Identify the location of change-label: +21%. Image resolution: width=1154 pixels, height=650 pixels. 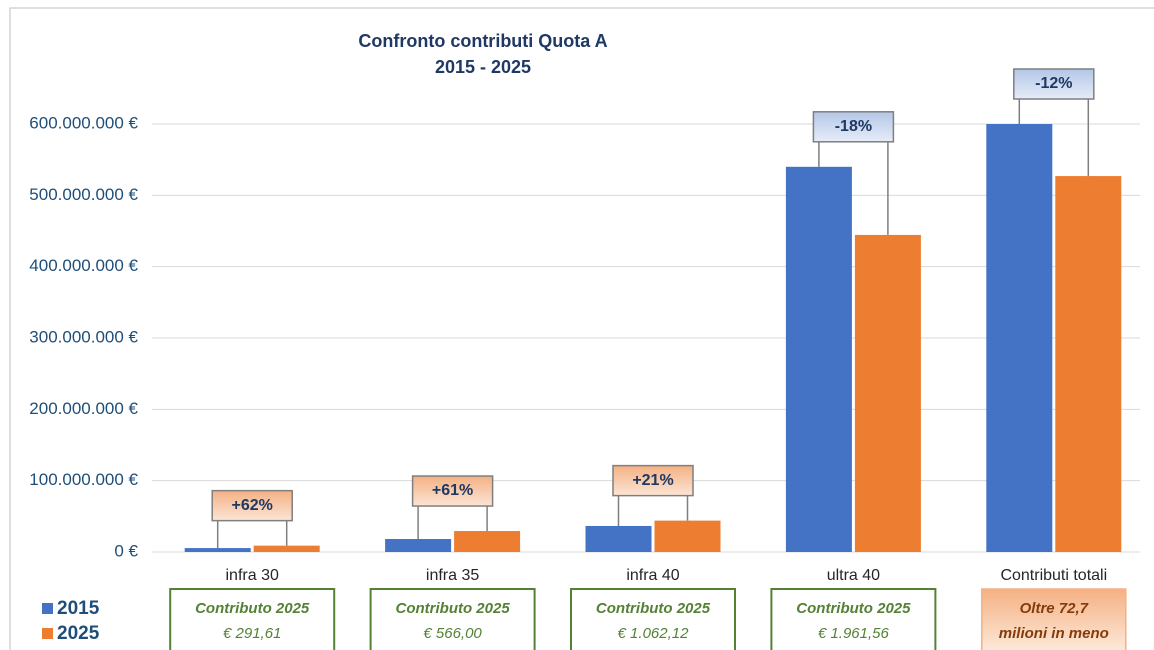
(652, 480).